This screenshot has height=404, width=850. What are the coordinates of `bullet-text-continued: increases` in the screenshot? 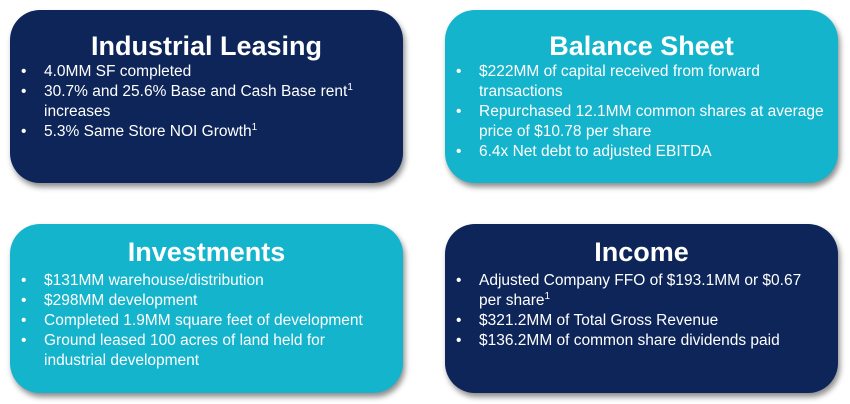 It's located at (77, 111).